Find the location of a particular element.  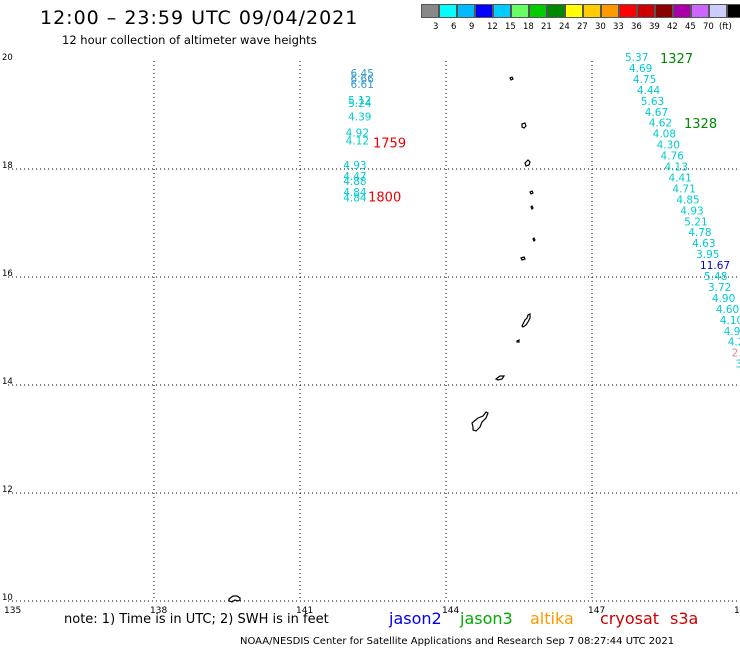

wave-height-value: 6.61 is located at coordinates (362, 85).